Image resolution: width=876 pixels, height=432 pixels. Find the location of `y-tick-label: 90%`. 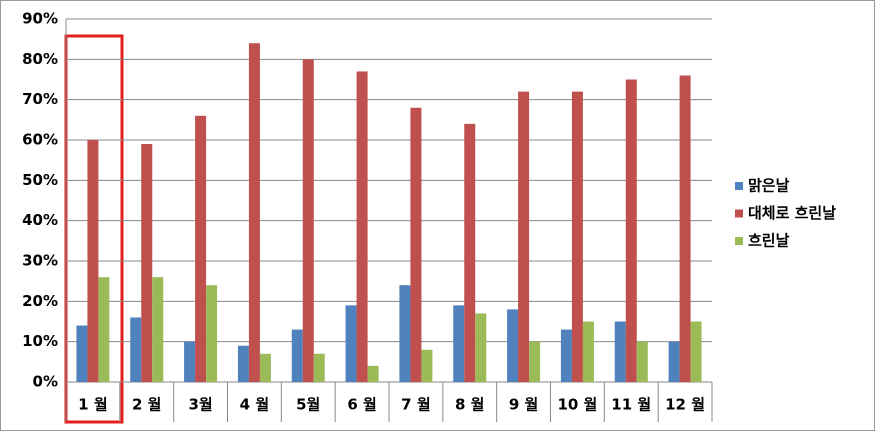

y-tick-label: 90% is located at coordinates (40, 19).